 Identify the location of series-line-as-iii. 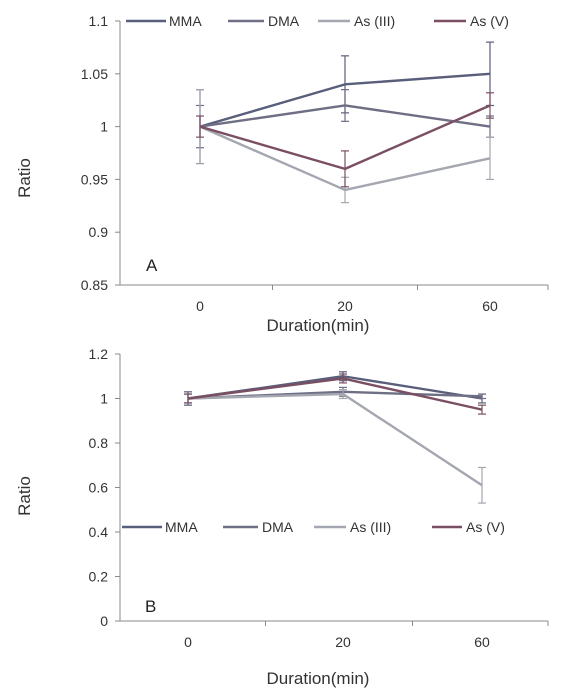
(335, 439).